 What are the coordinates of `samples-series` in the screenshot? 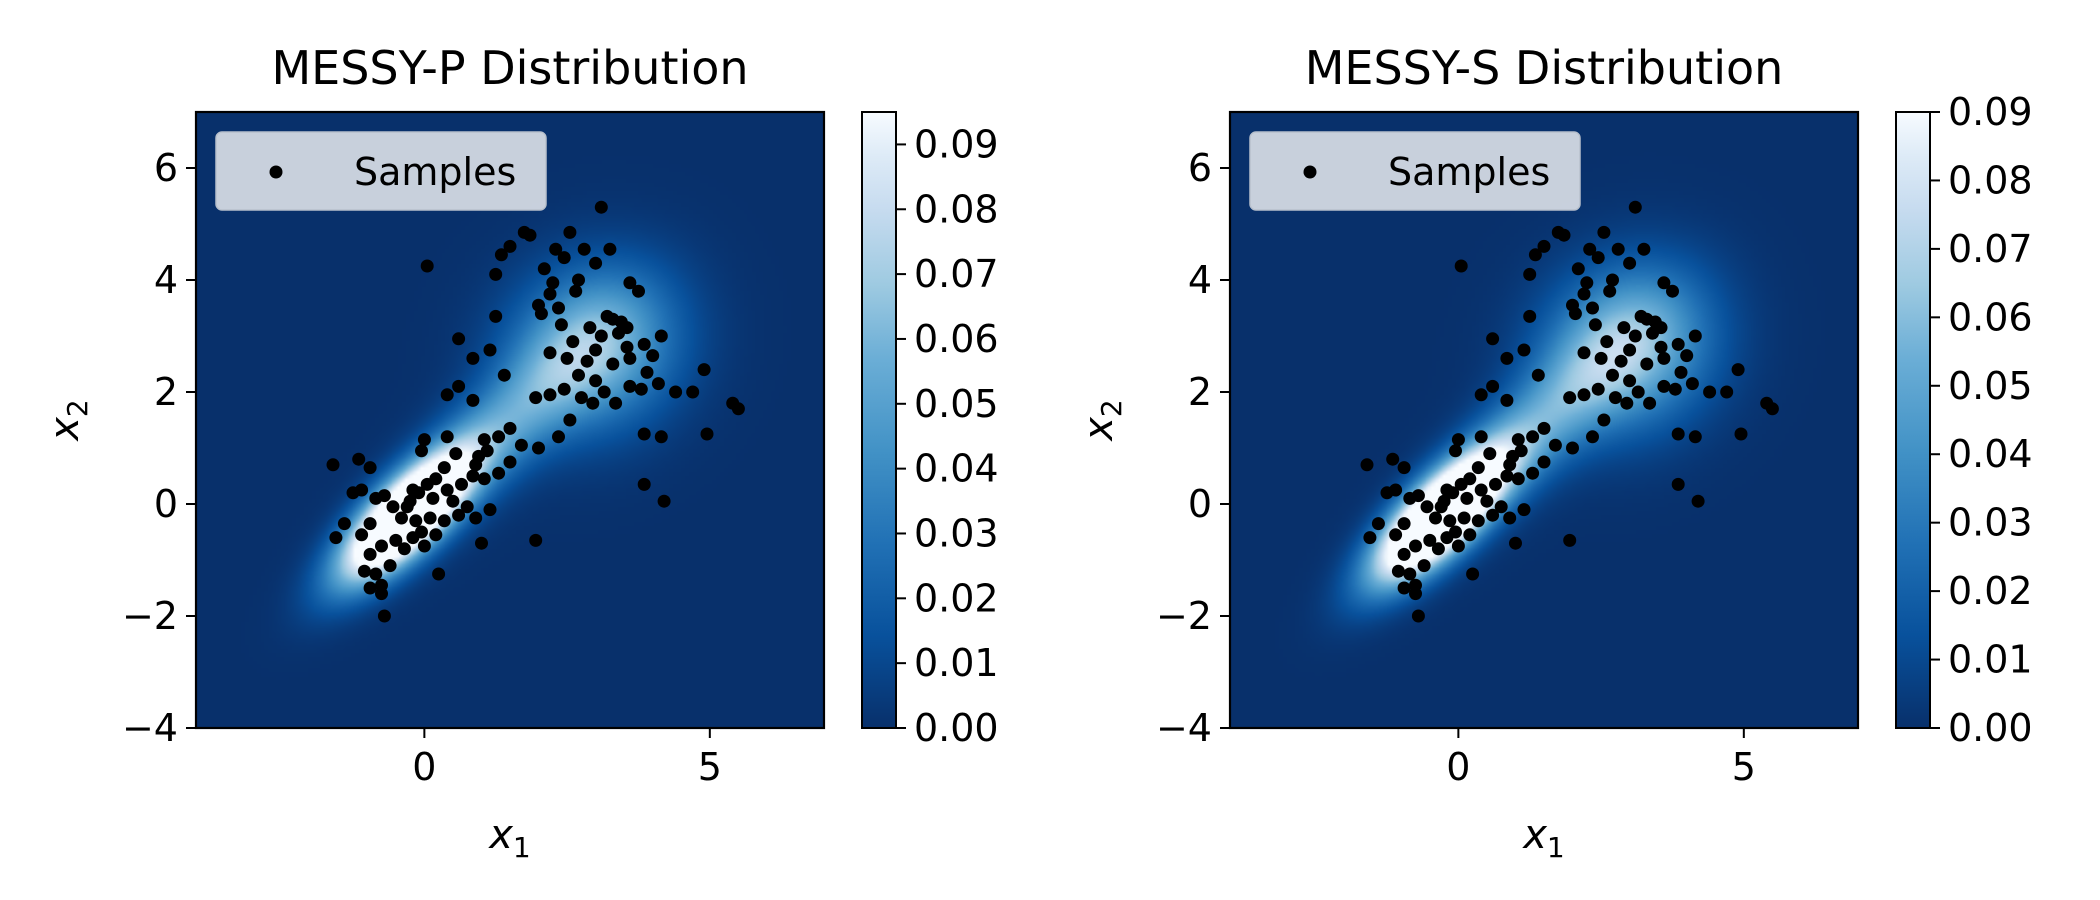 It's located at (535, 411).